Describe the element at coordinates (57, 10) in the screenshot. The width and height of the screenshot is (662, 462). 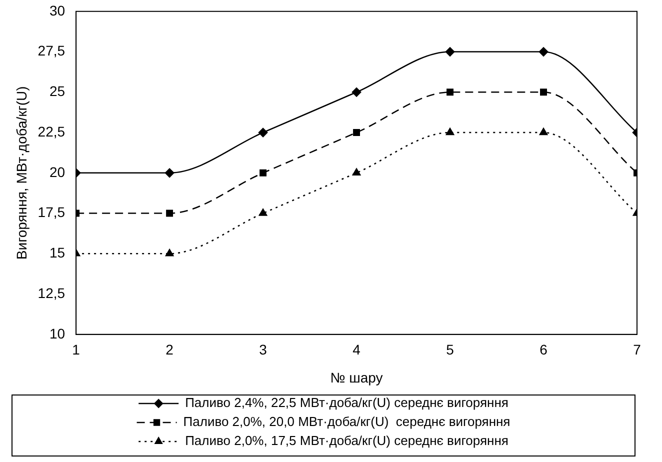
I see `y-tick-label: 30` at that location.